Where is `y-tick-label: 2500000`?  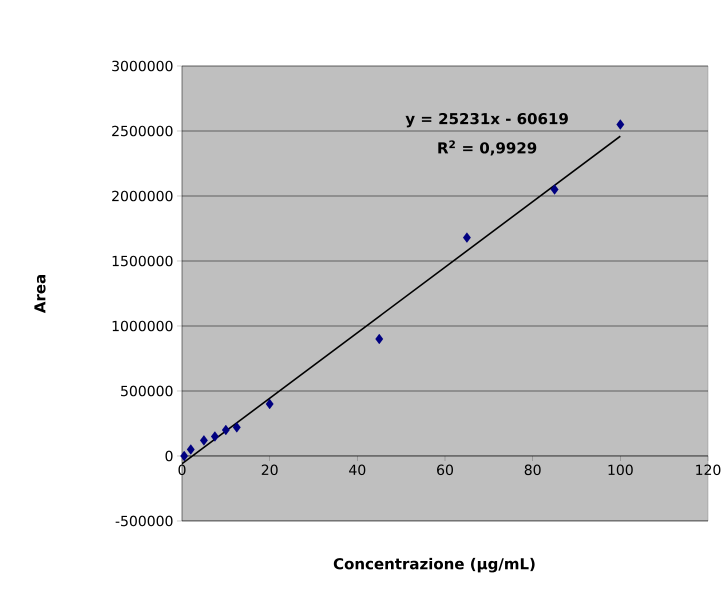
y-tick-label: 2500000 is located at coordinates (142, 131).